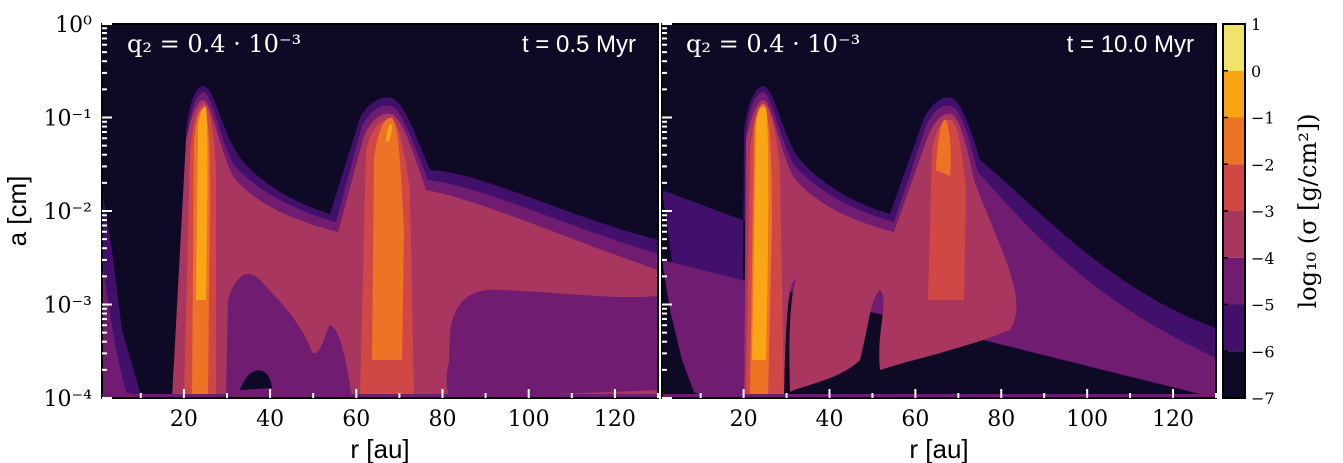 The height and width of the screenshot is (463, 1343). Describe the element at coordinates (1263, 258) in the screenshot. I see `colorbar-tick-label: −4` at that location.